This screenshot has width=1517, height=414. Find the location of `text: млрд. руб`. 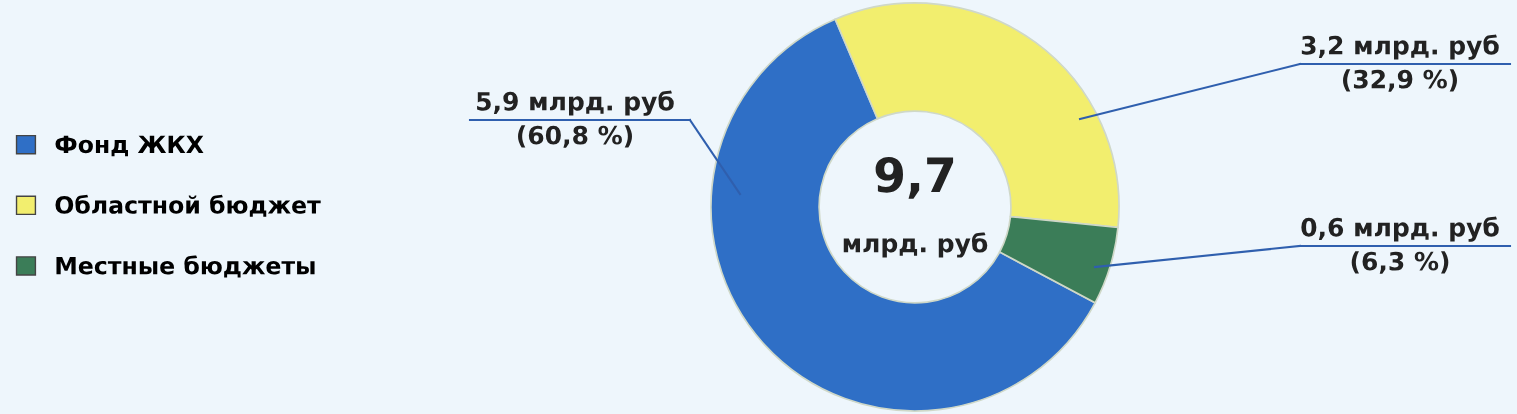

text: млрд. руб is located at coordinates (915, 245).